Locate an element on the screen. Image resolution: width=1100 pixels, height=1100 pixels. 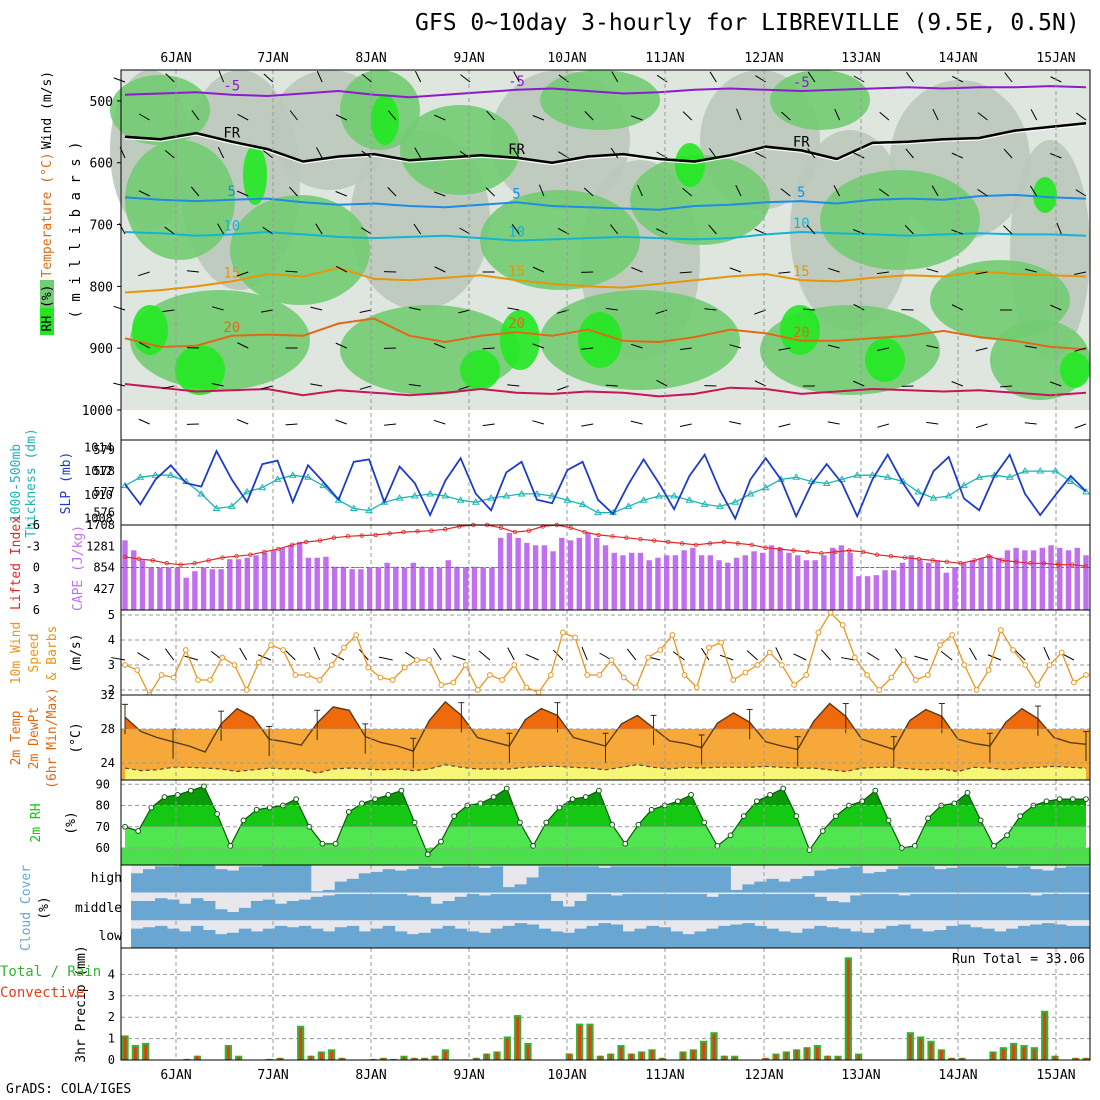
contour-label: 15 is located at coordinates (801, 272).